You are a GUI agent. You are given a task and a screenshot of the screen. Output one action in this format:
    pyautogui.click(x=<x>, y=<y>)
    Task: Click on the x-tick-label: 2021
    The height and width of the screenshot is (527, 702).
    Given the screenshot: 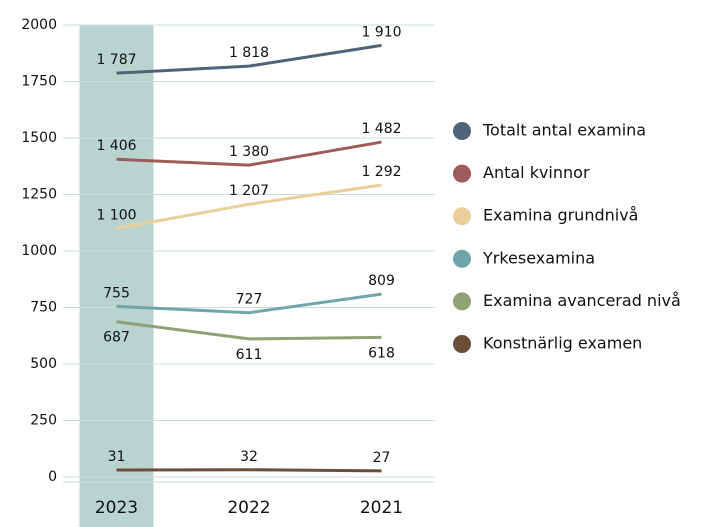 What is the action you would take?
    pyautogui.click(x=381, y=508)
    